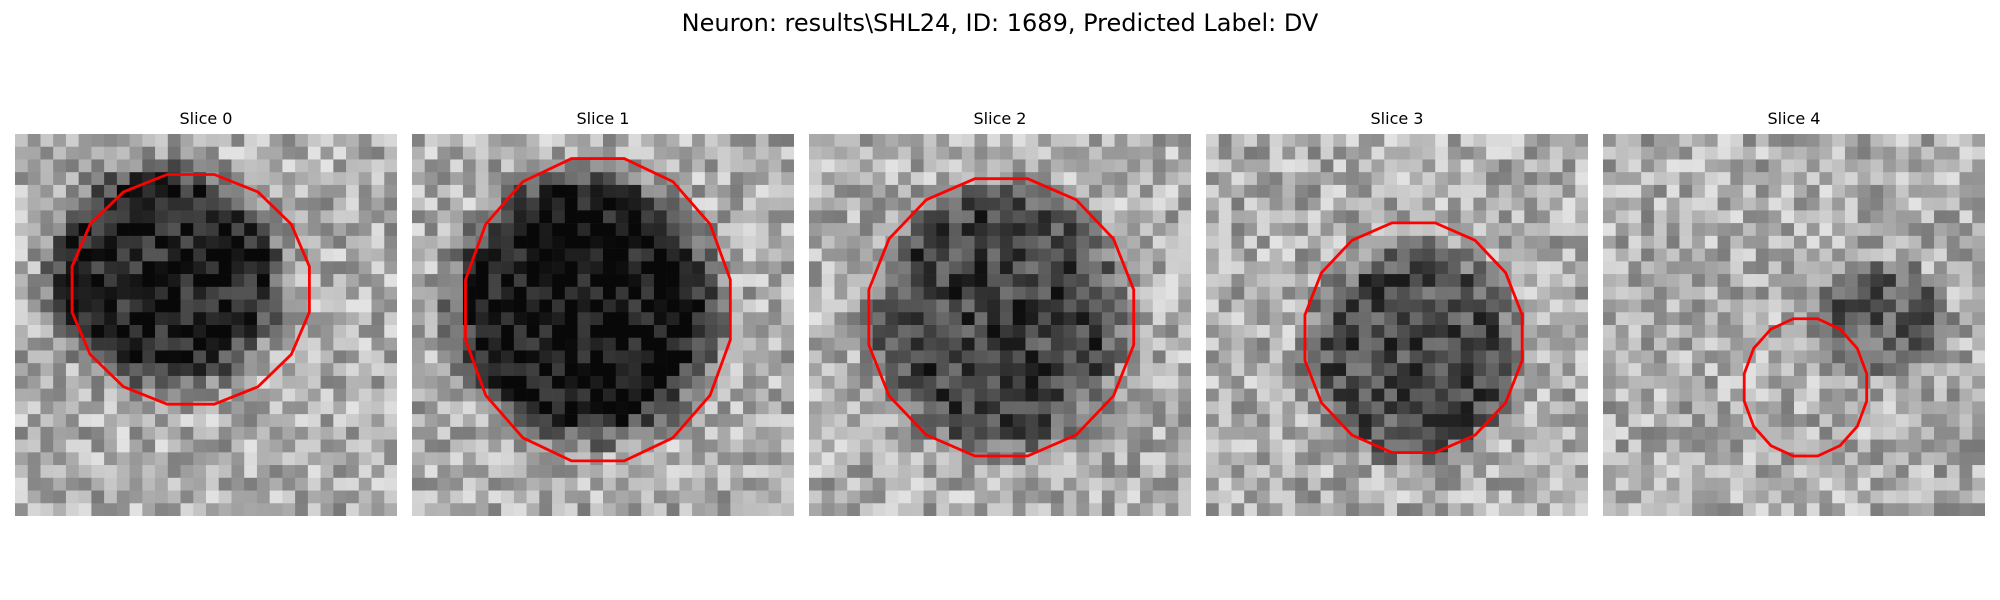  I want to click on slice-title-3: Slice 3, so click(1397, 119).